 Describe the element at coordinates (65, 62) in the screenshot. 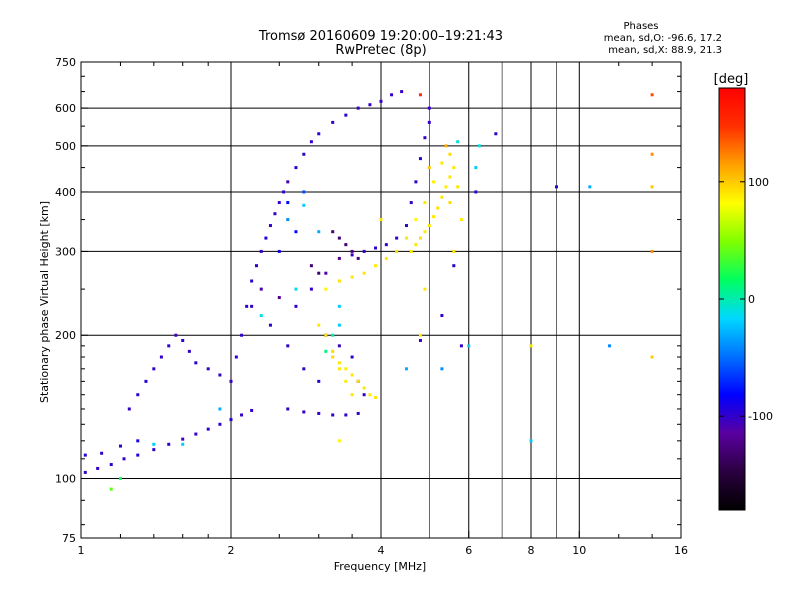

I see `y-tick-label: 750` at that location.